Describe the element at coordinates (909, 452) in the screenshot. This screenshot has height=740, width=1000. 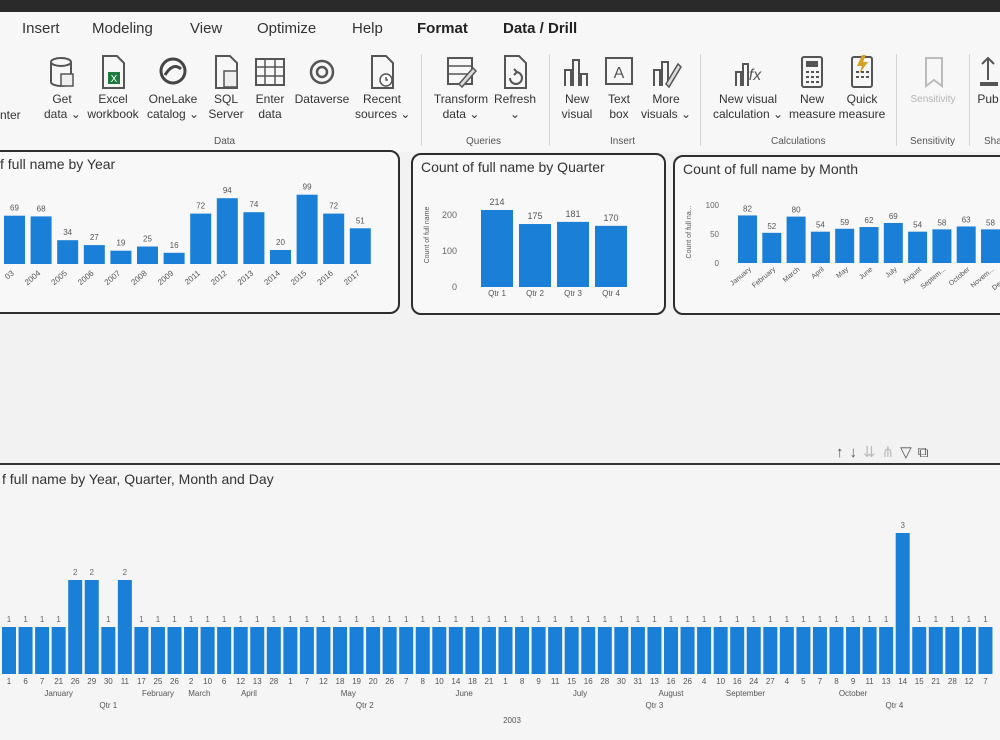
I see `filter-icon: ▽` at that location.